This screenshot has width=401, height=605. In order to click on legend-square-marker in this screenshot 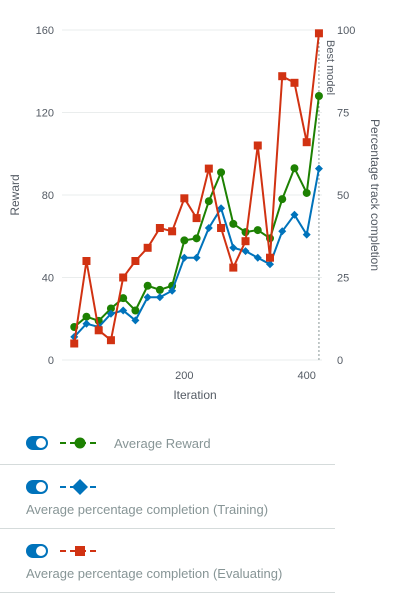, I will do `click(80, 551)`.